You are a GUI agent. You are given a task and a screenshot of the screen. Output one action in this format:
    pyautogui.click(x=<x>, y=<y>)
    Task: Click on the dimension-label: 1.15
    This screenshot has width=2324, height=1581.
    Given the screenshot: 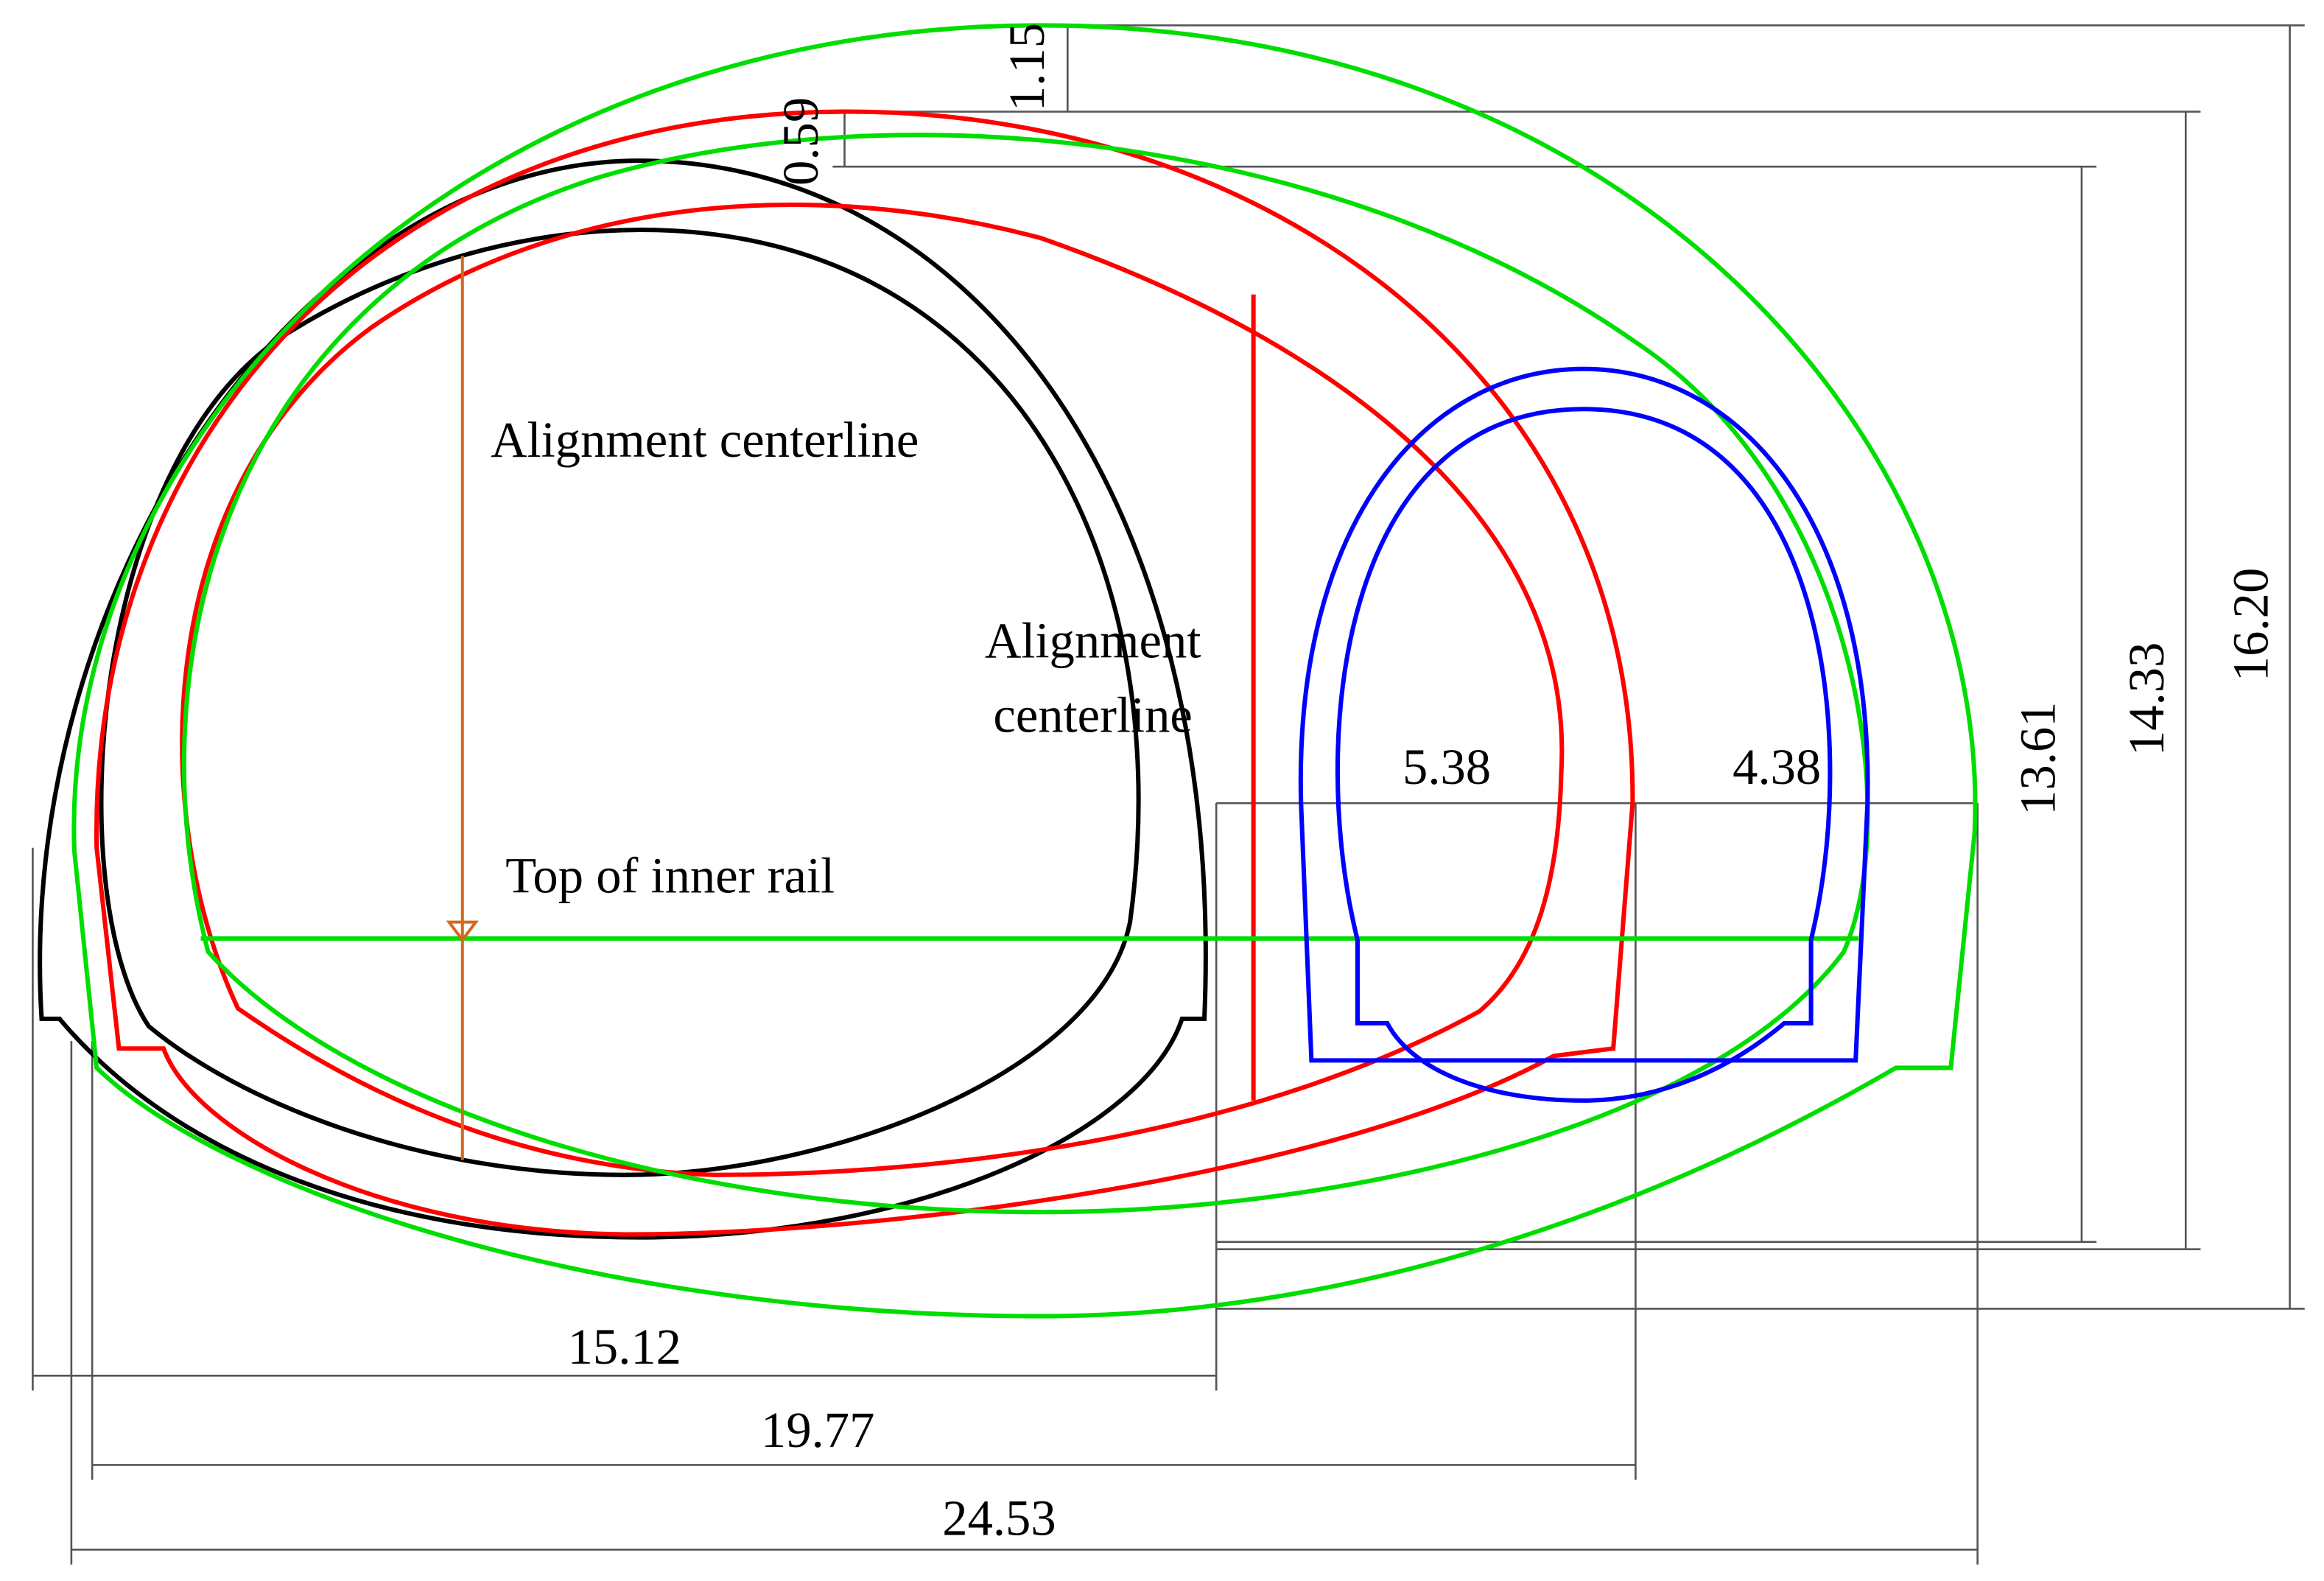 What is the action you would take?
    pyautogui.click(x=1027, y=67)
    